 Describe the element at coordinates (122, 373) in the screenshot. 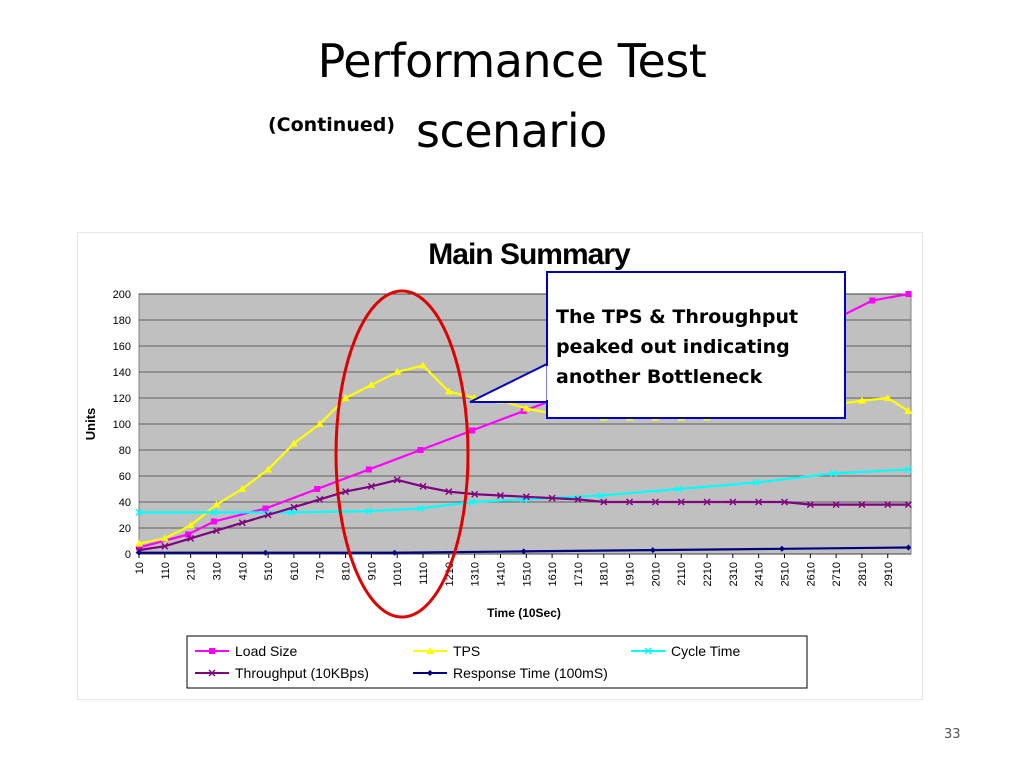

I see `y-tick-label: 140` at that location.